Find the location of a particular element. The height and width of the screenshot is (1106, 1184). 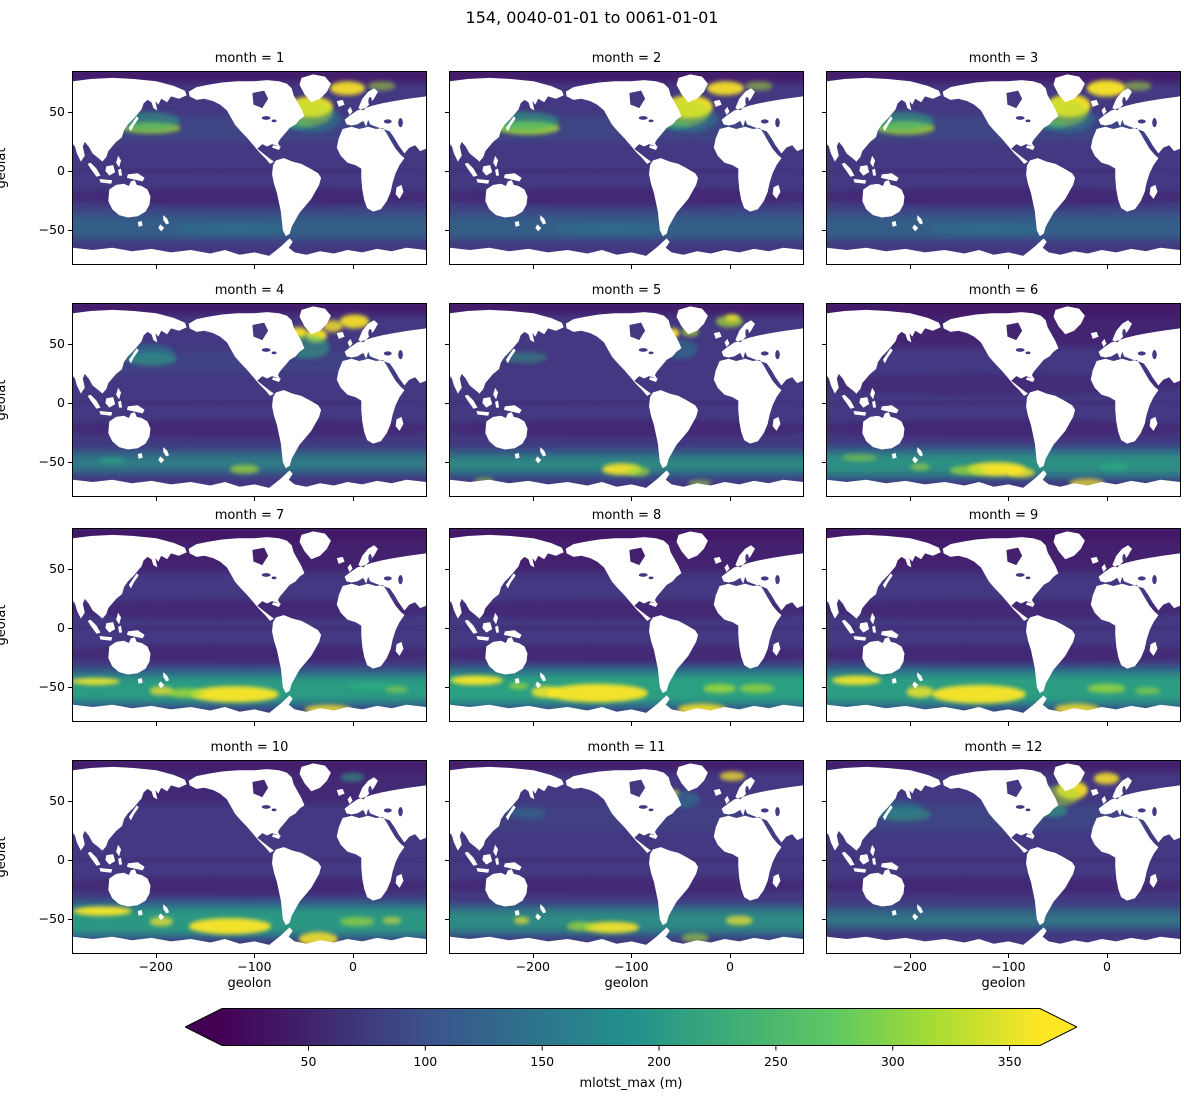

figure-title: 154, 0040-01-01 to 0061-01-01 is located at coordinates (592, 17).